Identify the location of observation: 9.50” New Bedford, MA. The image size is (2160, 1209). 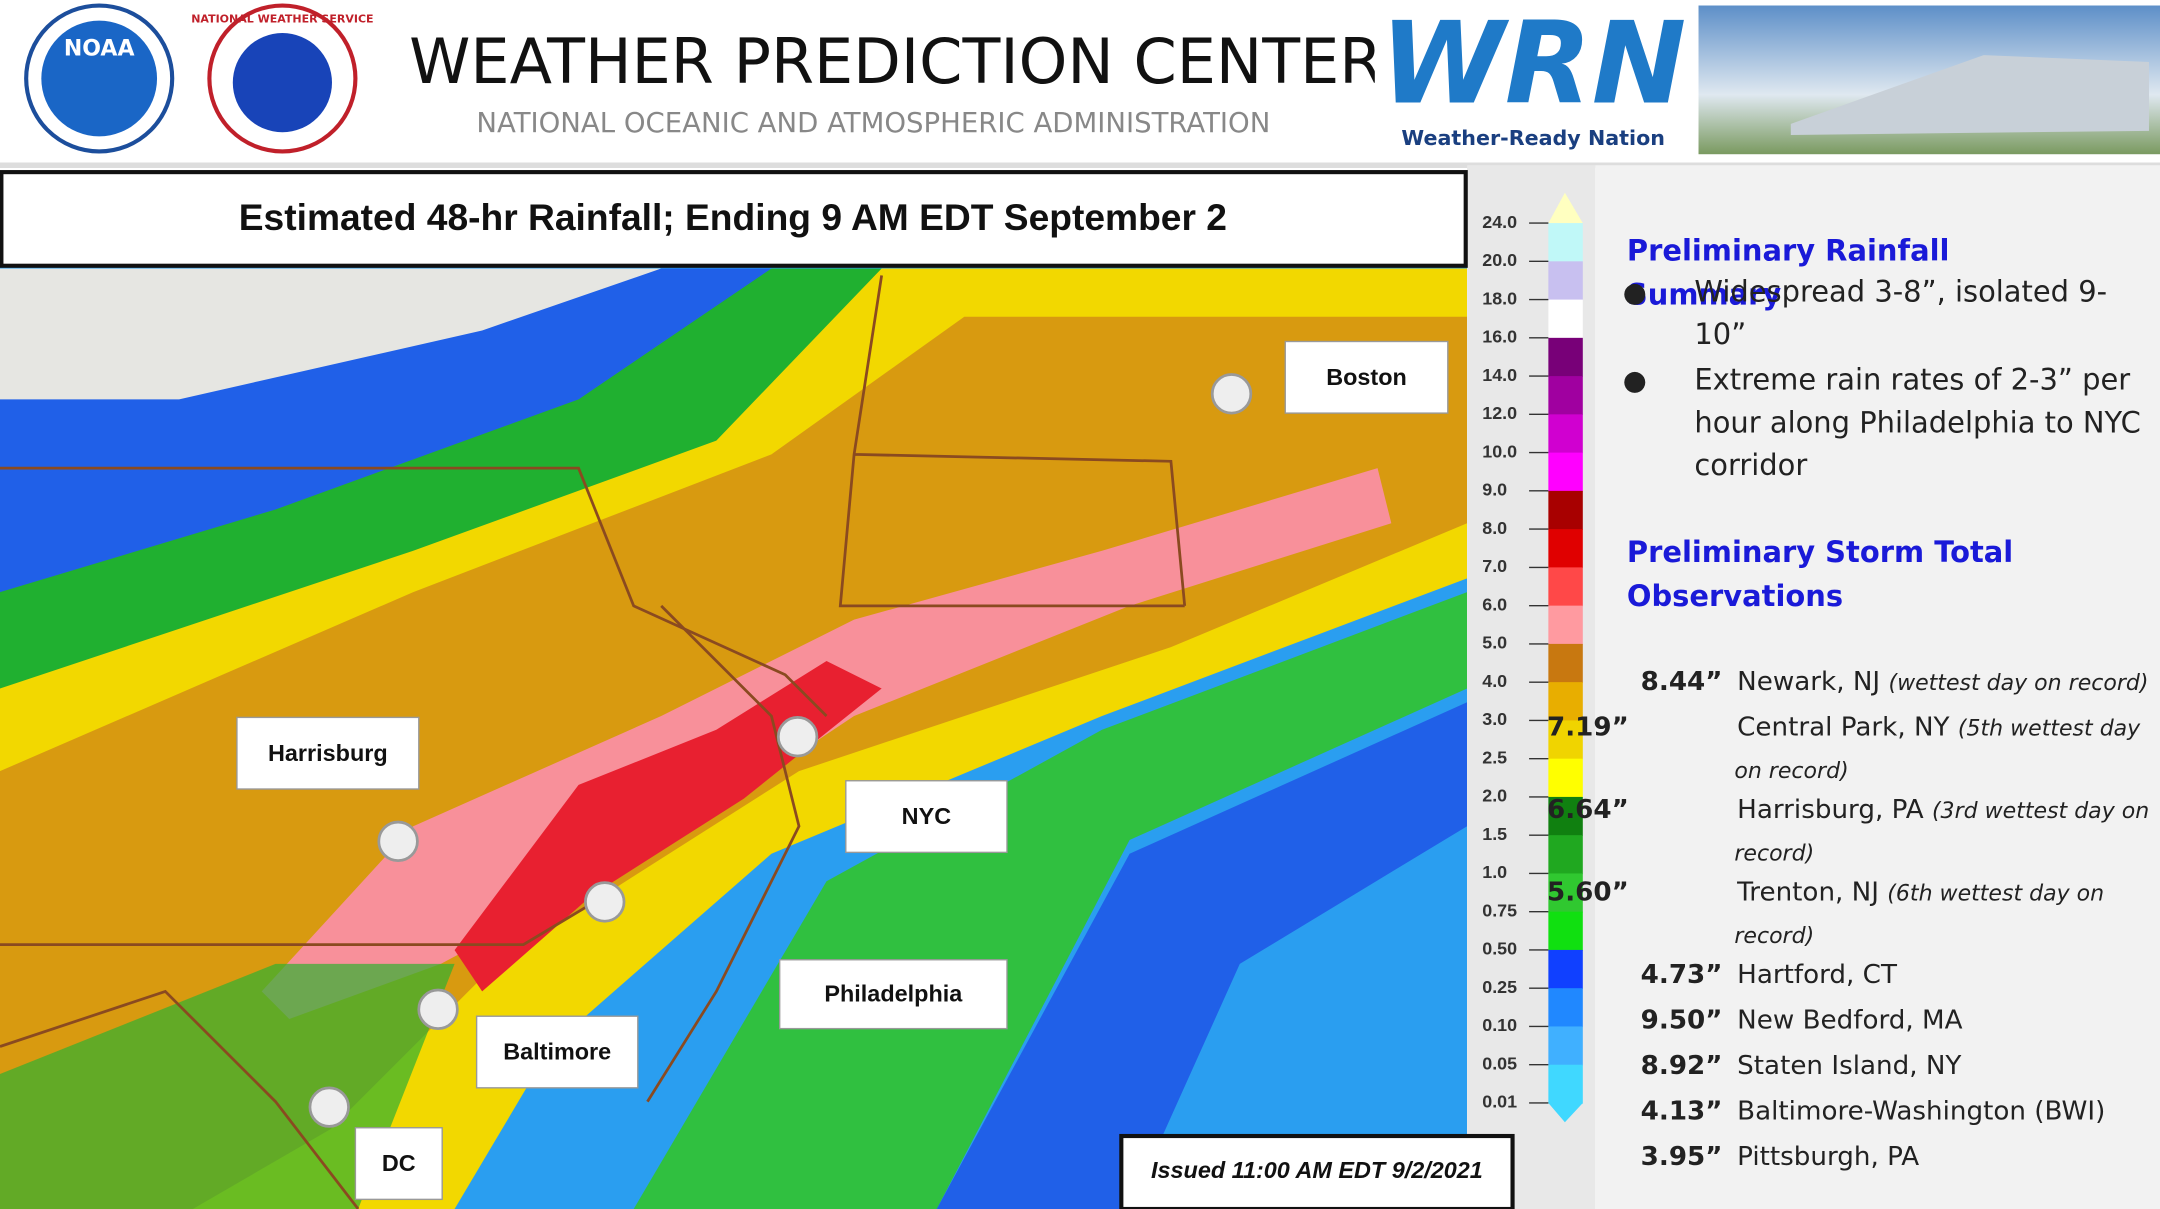
(1896, 1020).